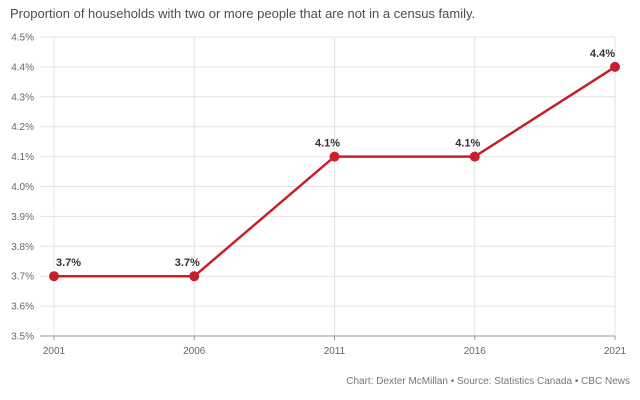 The width and height of the screenshot is (640, 400). What do you see at coordinates (22, 247) in the screenshot?
I see `y-tick-label: 3.8%` at bounding box center [22, 247].